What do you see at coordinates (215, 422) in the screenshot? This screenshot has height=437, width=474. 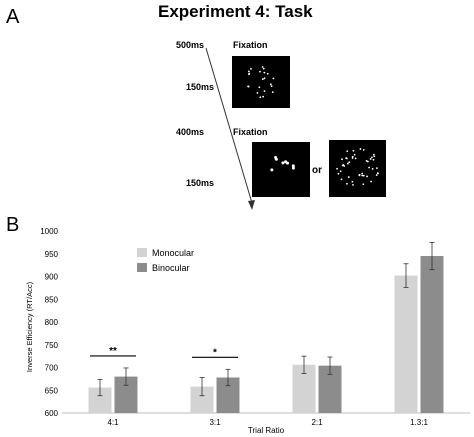 I see `x-tick-label: 3:1` at bounding box center [215, 422].